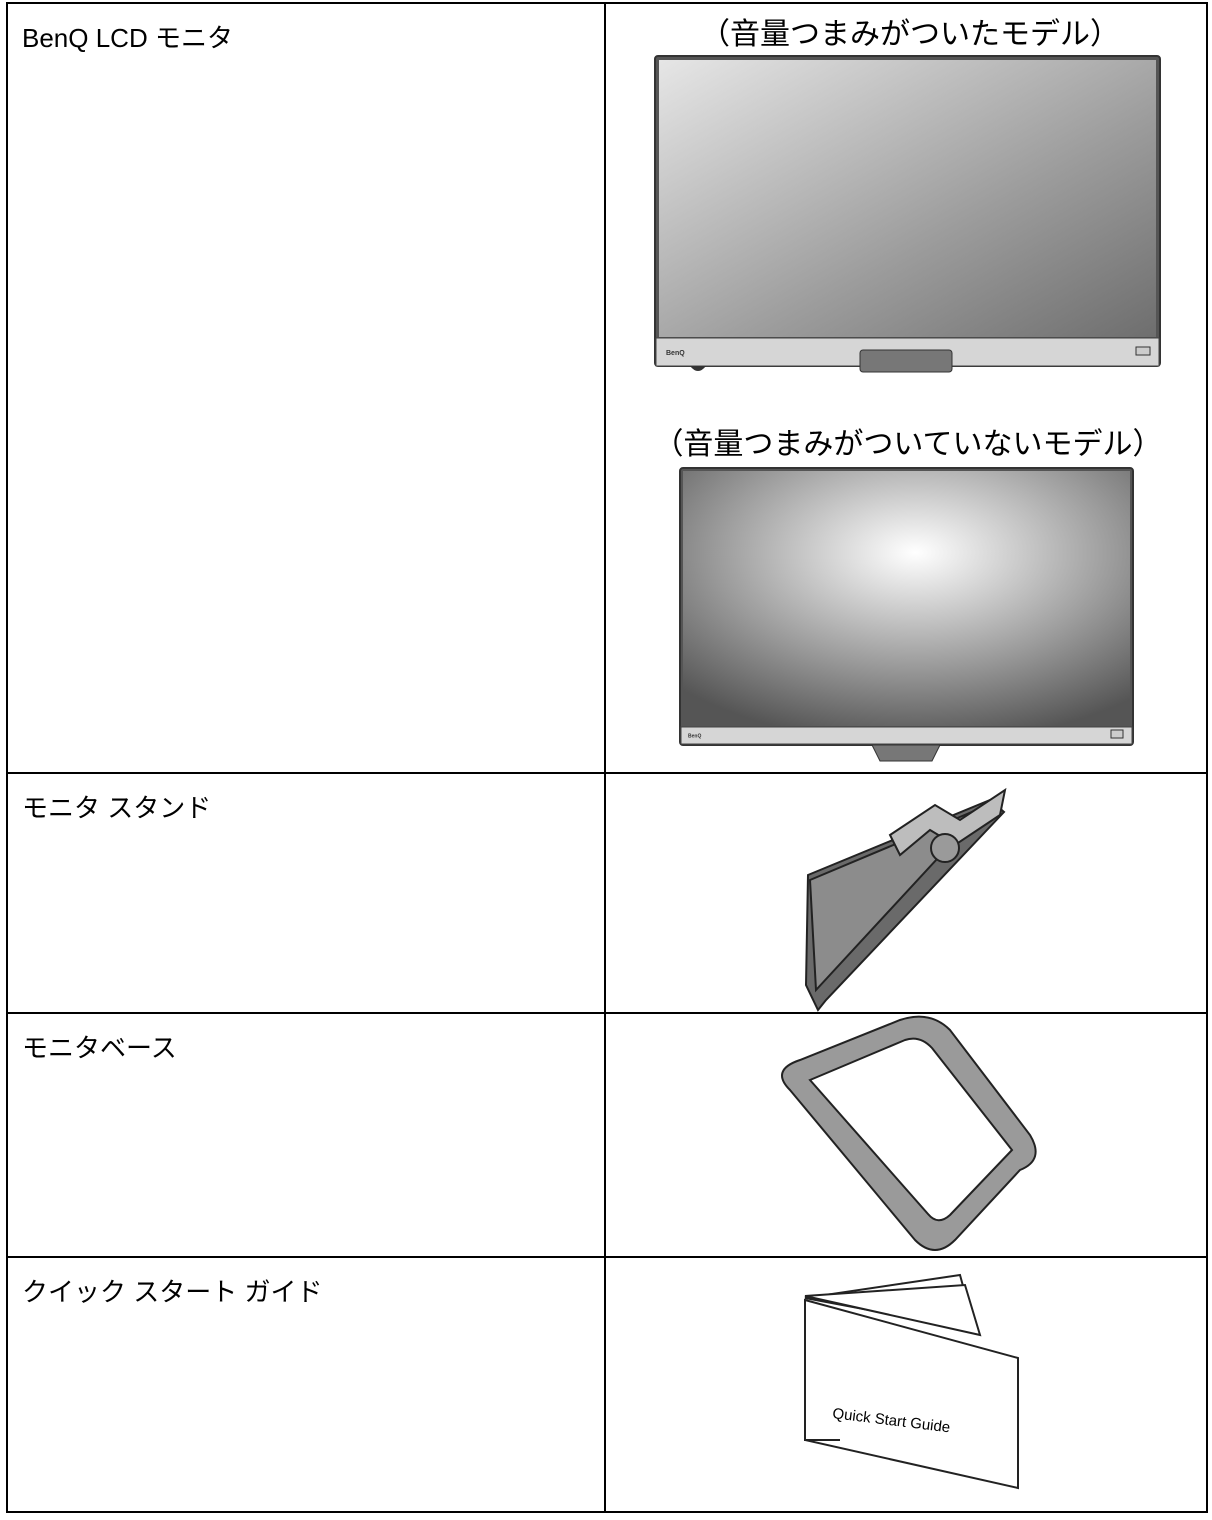  What do you see at coordinates (911, 1381) in the screenshot?
I see `guide-illustration: Quick Start Guide` at bounding box center [911, 1381].